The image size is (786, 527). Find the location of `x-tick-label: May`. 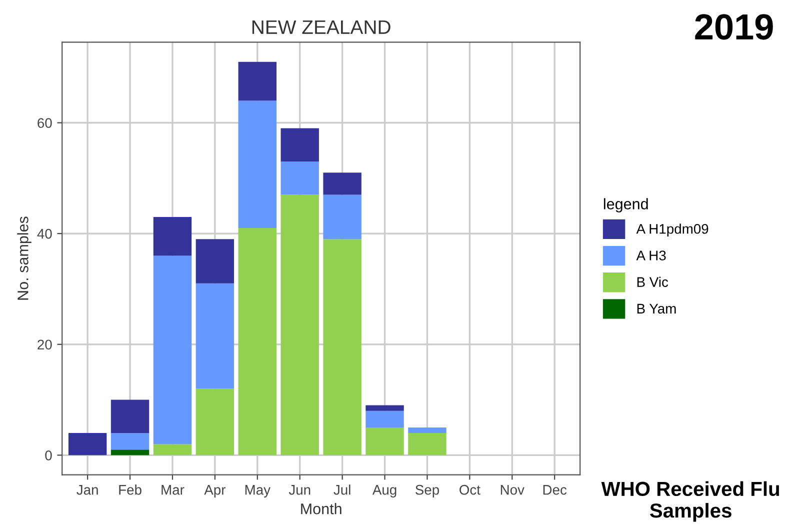

x-tick-label: May is located at coordinates (257, 491).